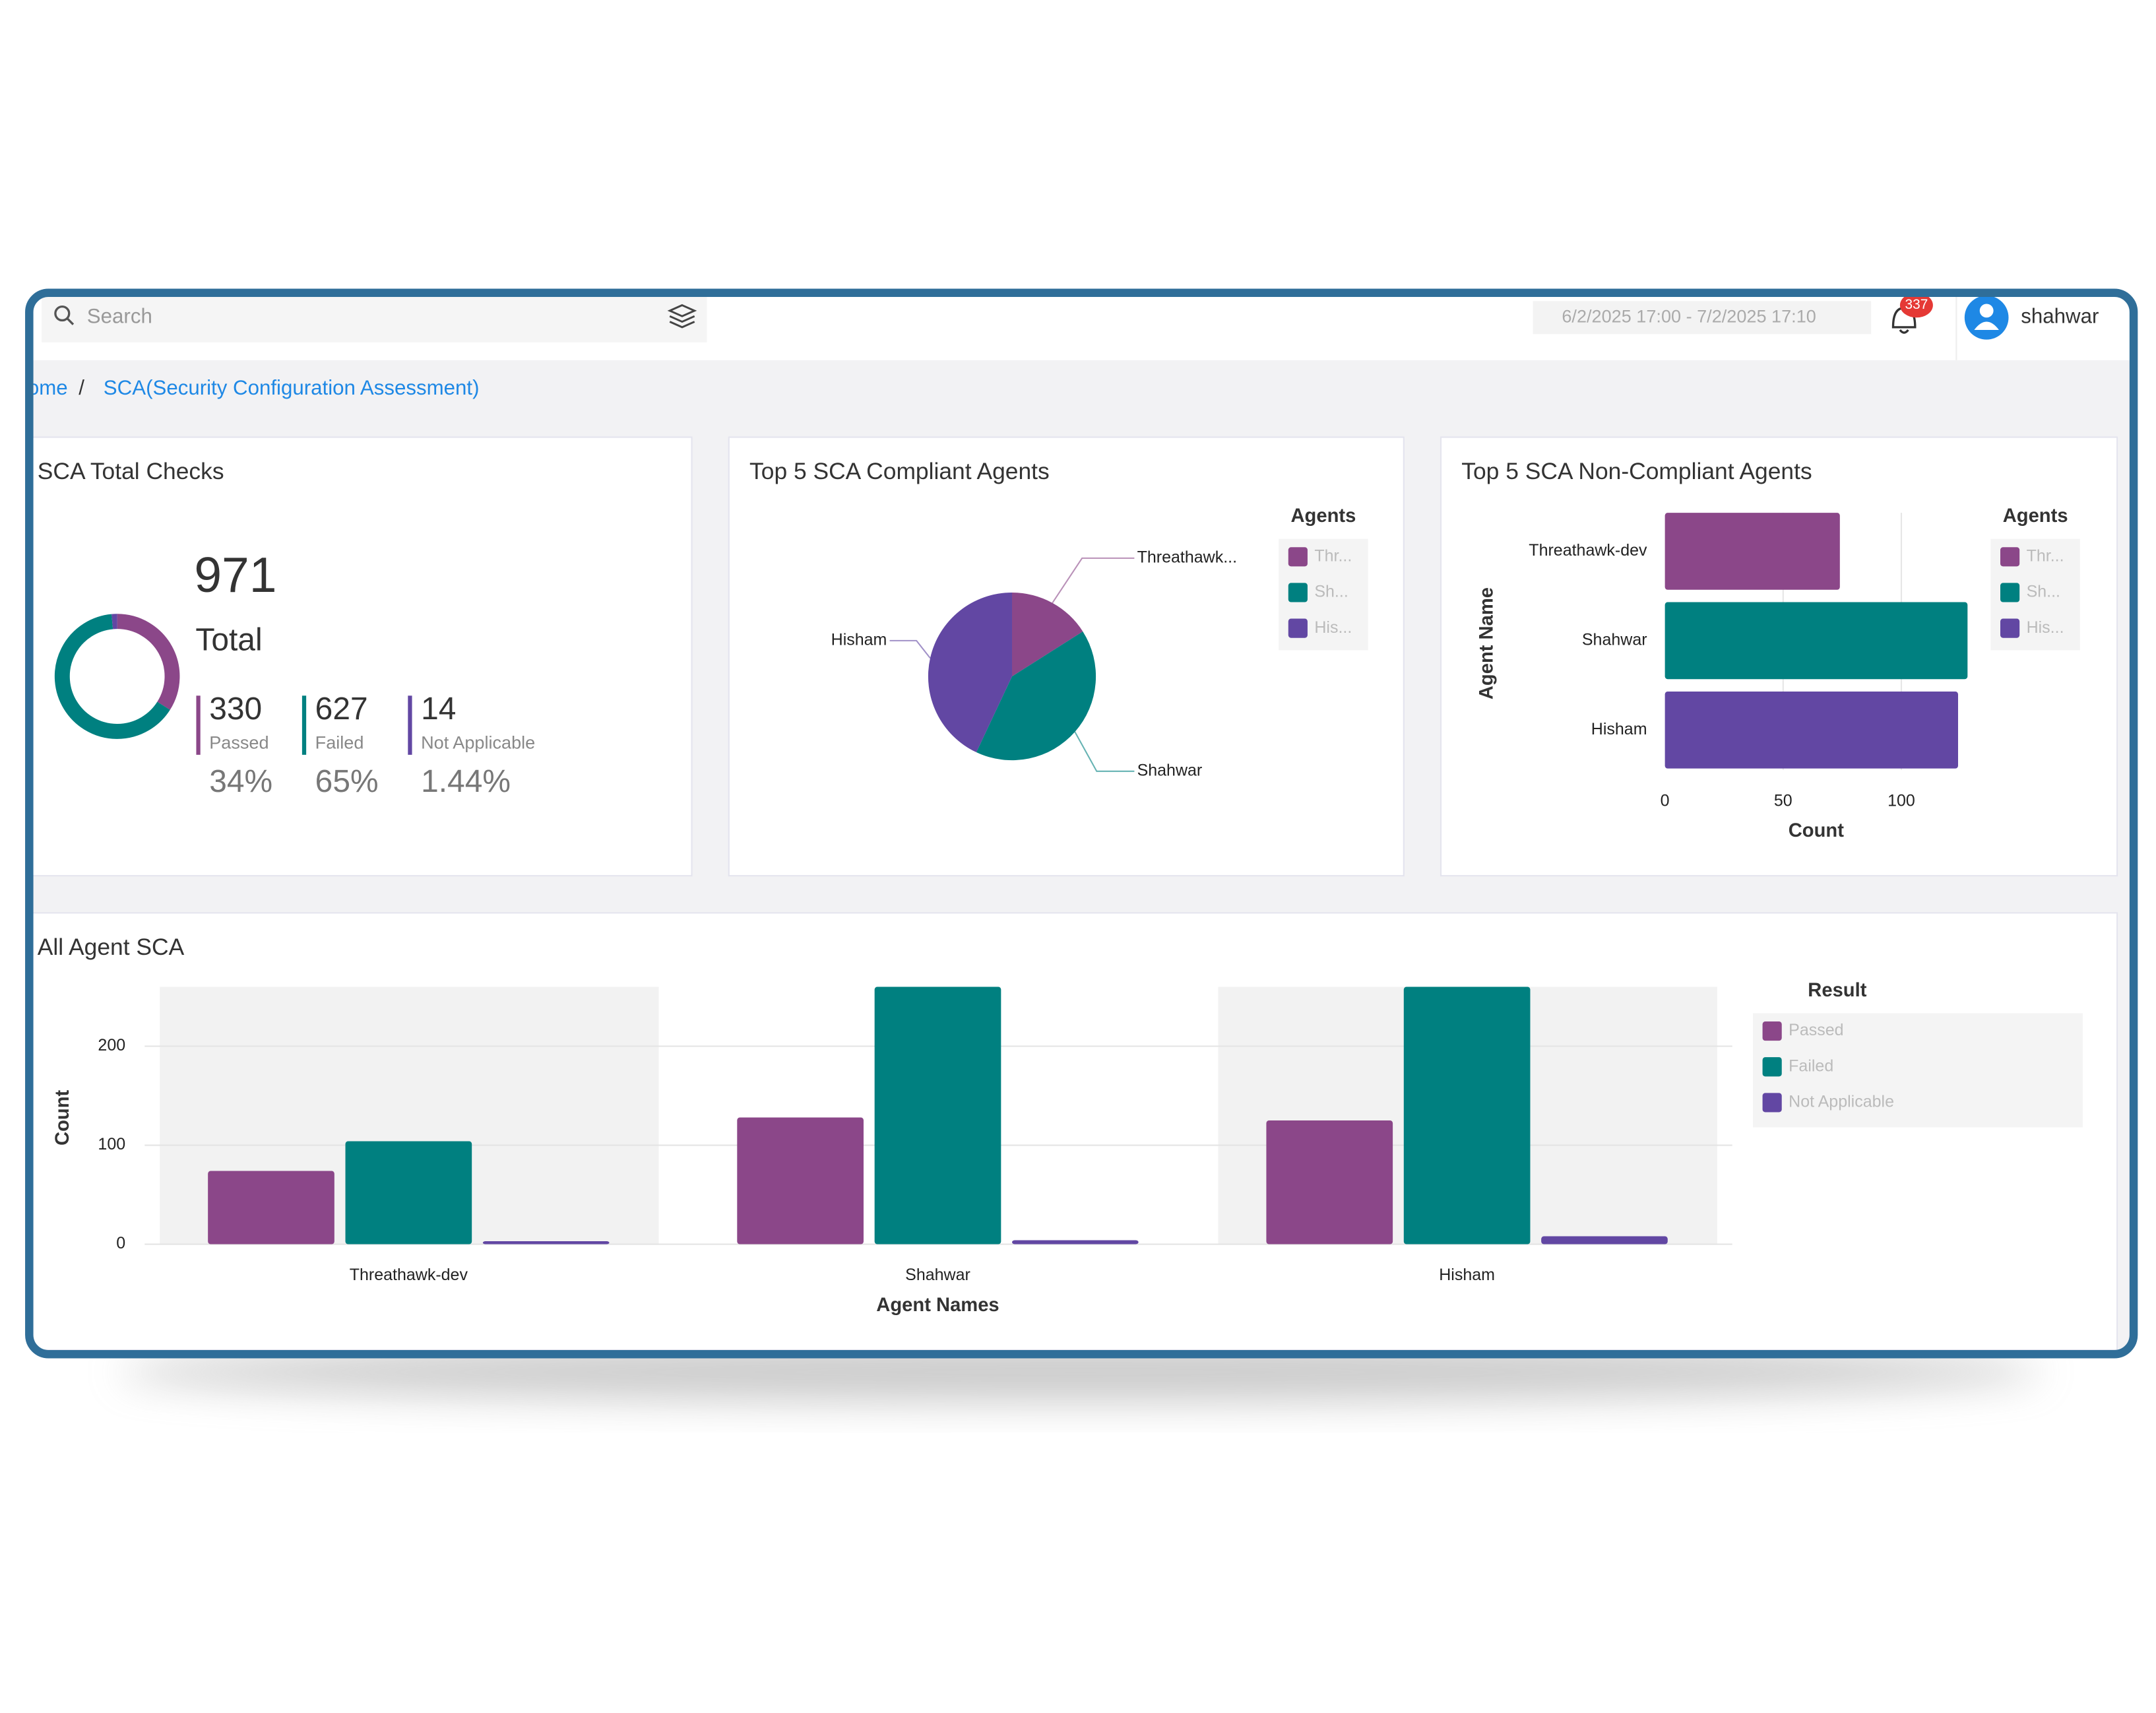 This screenshot has width=2156, height=1713. Describe the element at coordinates (1619, 729) in the screenshot. I see `y-tick-label: Hisham` at that location.